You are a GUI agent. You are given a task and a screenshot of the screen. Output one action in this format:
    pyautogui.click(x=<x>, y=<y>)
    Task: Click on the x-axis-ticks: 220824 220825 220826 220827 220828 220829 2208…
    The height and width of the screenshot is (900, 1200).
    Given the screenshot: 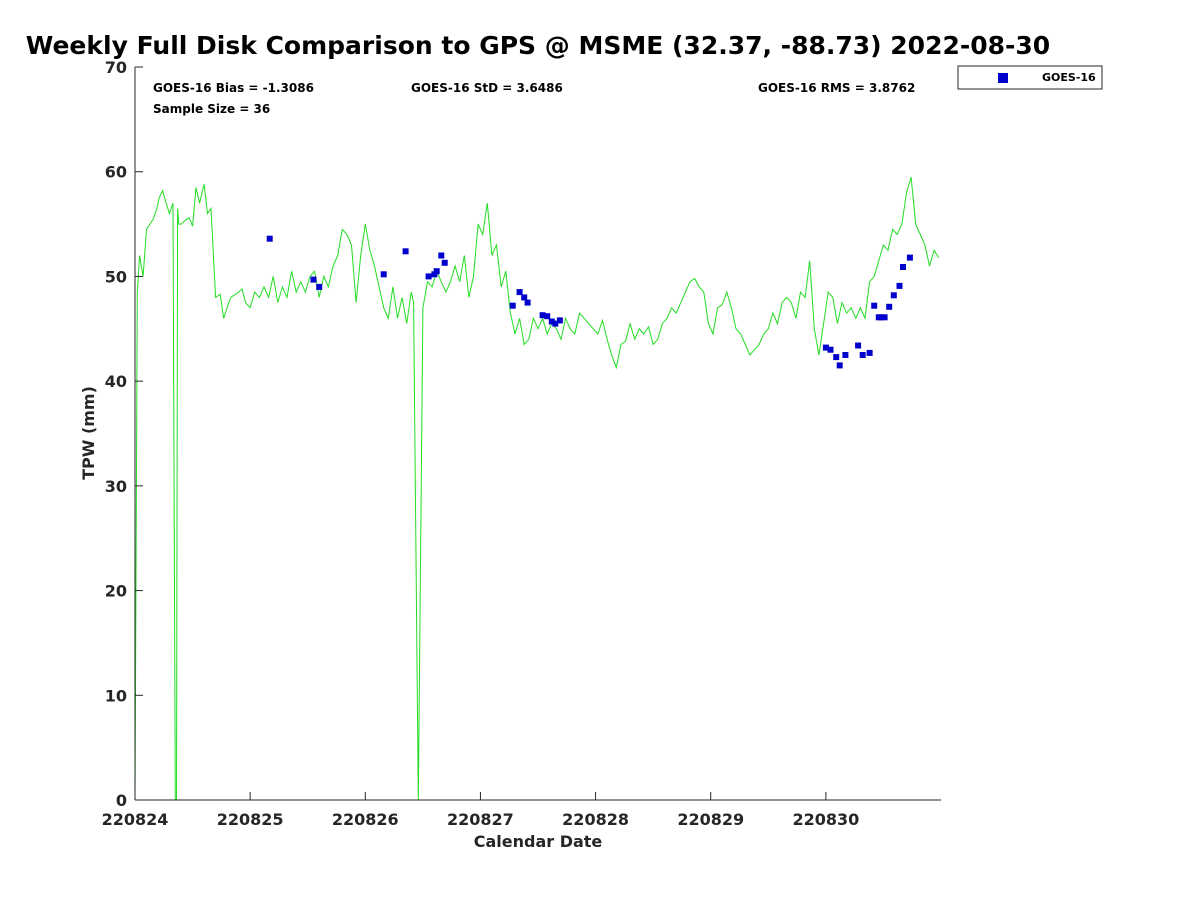 What is the action you would take?
    pyautogui.click(x=480, y=810)
    